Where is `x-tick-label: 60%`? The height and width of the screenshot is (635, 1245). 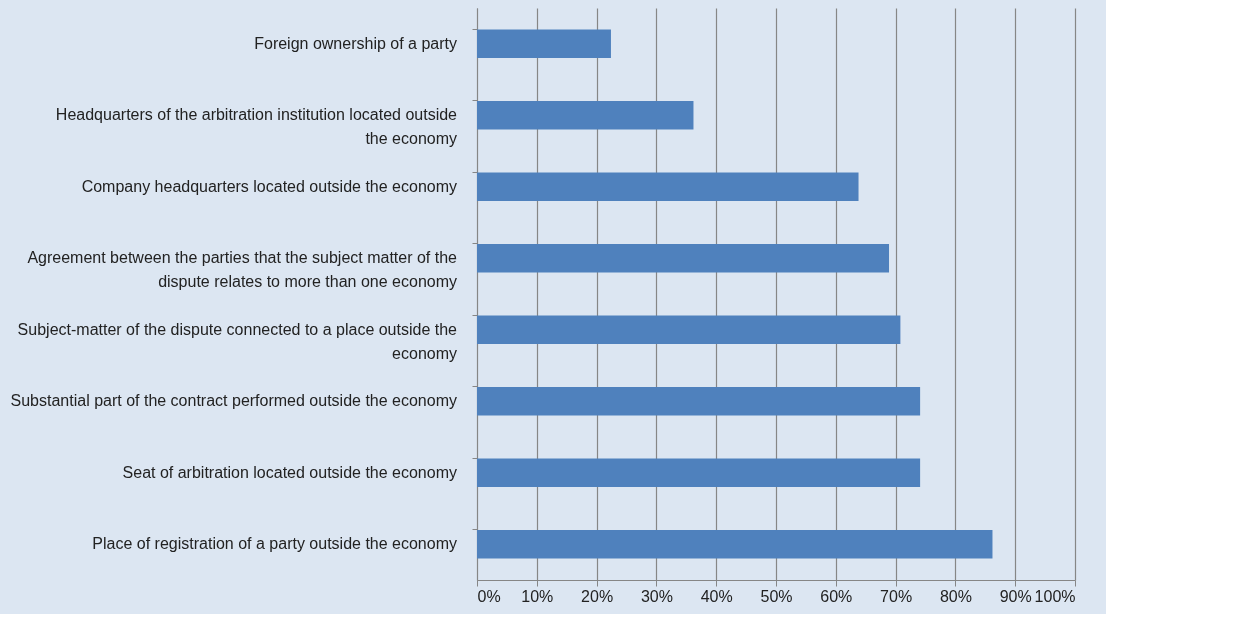
x-tick-label: 60% is located at coordinates (836, 596).